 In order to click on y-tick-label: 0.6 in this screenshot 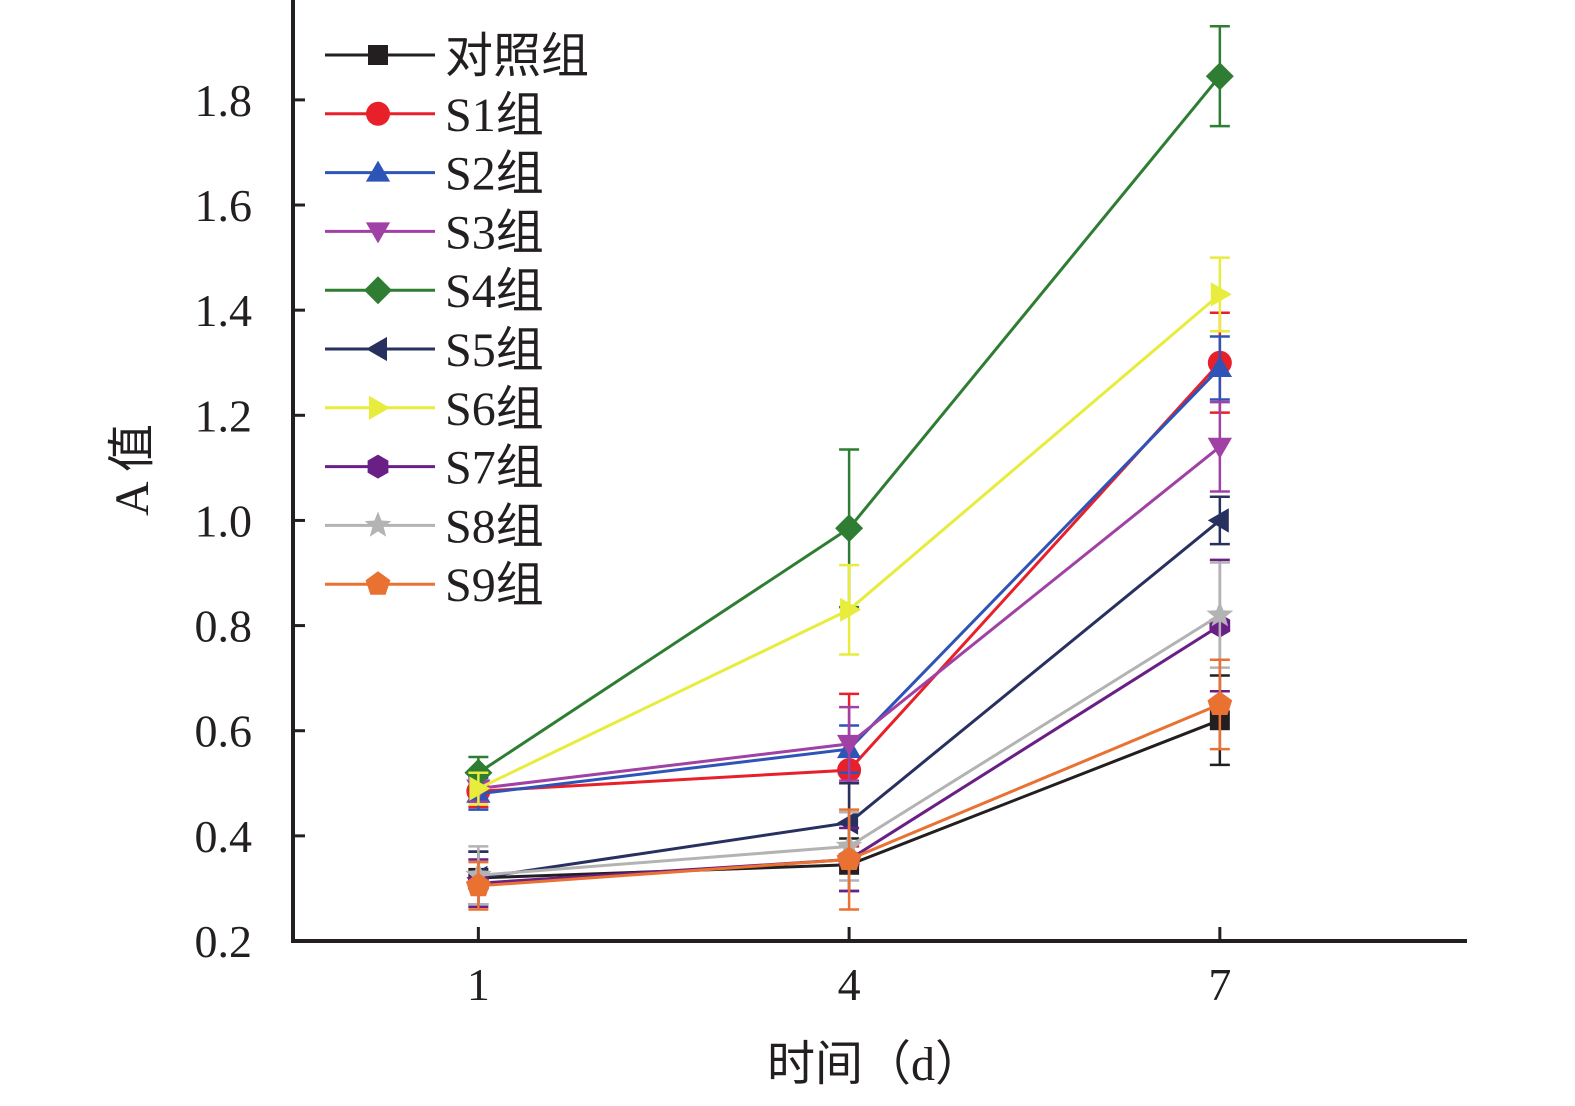, I will do `click(224, 731)`.